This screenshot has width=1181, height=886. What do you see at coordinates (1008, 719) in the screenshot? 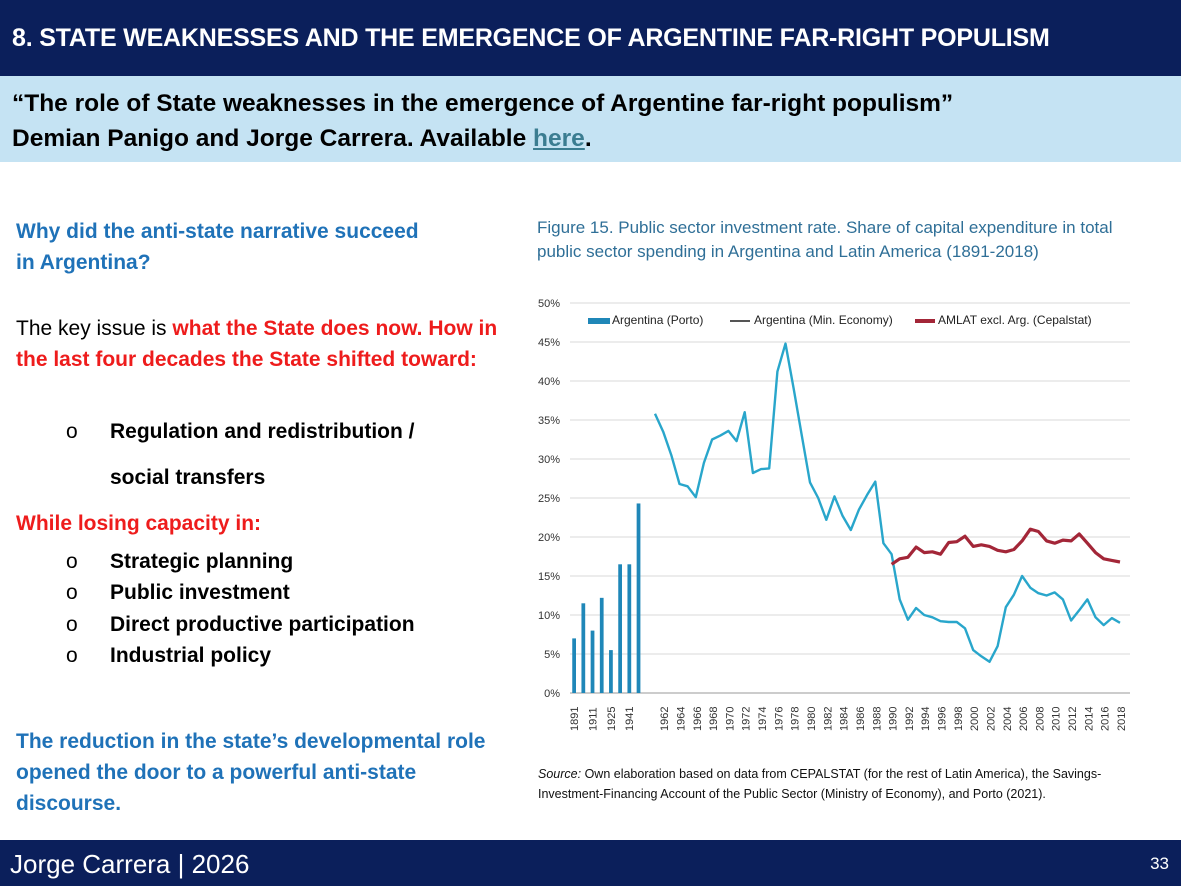
I see `x-tick-label: 2004` at bounding box center [1008, 719].